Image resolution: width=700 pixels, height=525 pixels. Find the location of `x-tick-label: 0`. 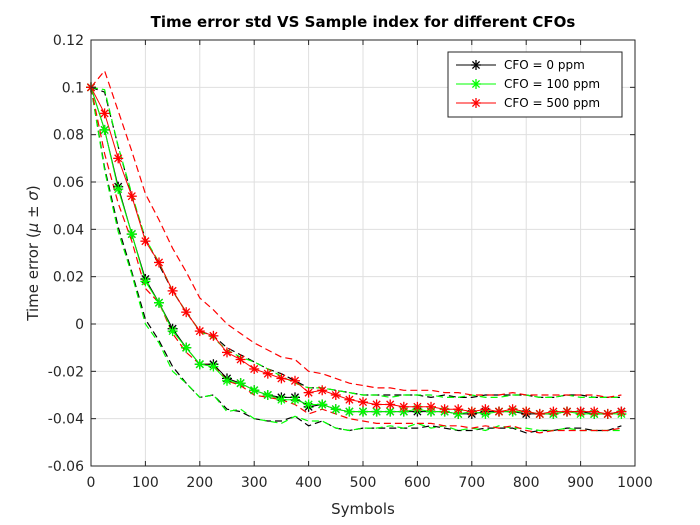

x-tick-label: 0 is located at coordinates (91, 483).